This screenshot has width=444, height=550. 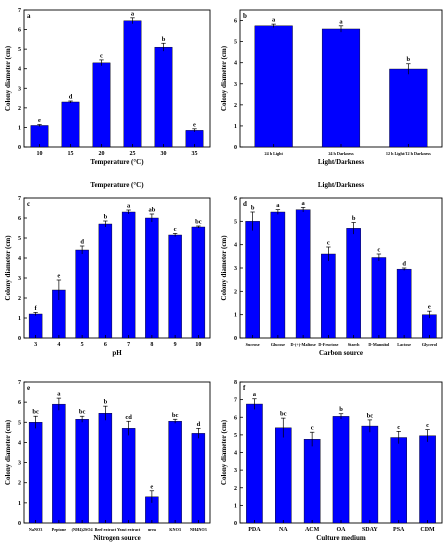 I want to click on x-tick-label: PDA, so click(x=254, y=530).